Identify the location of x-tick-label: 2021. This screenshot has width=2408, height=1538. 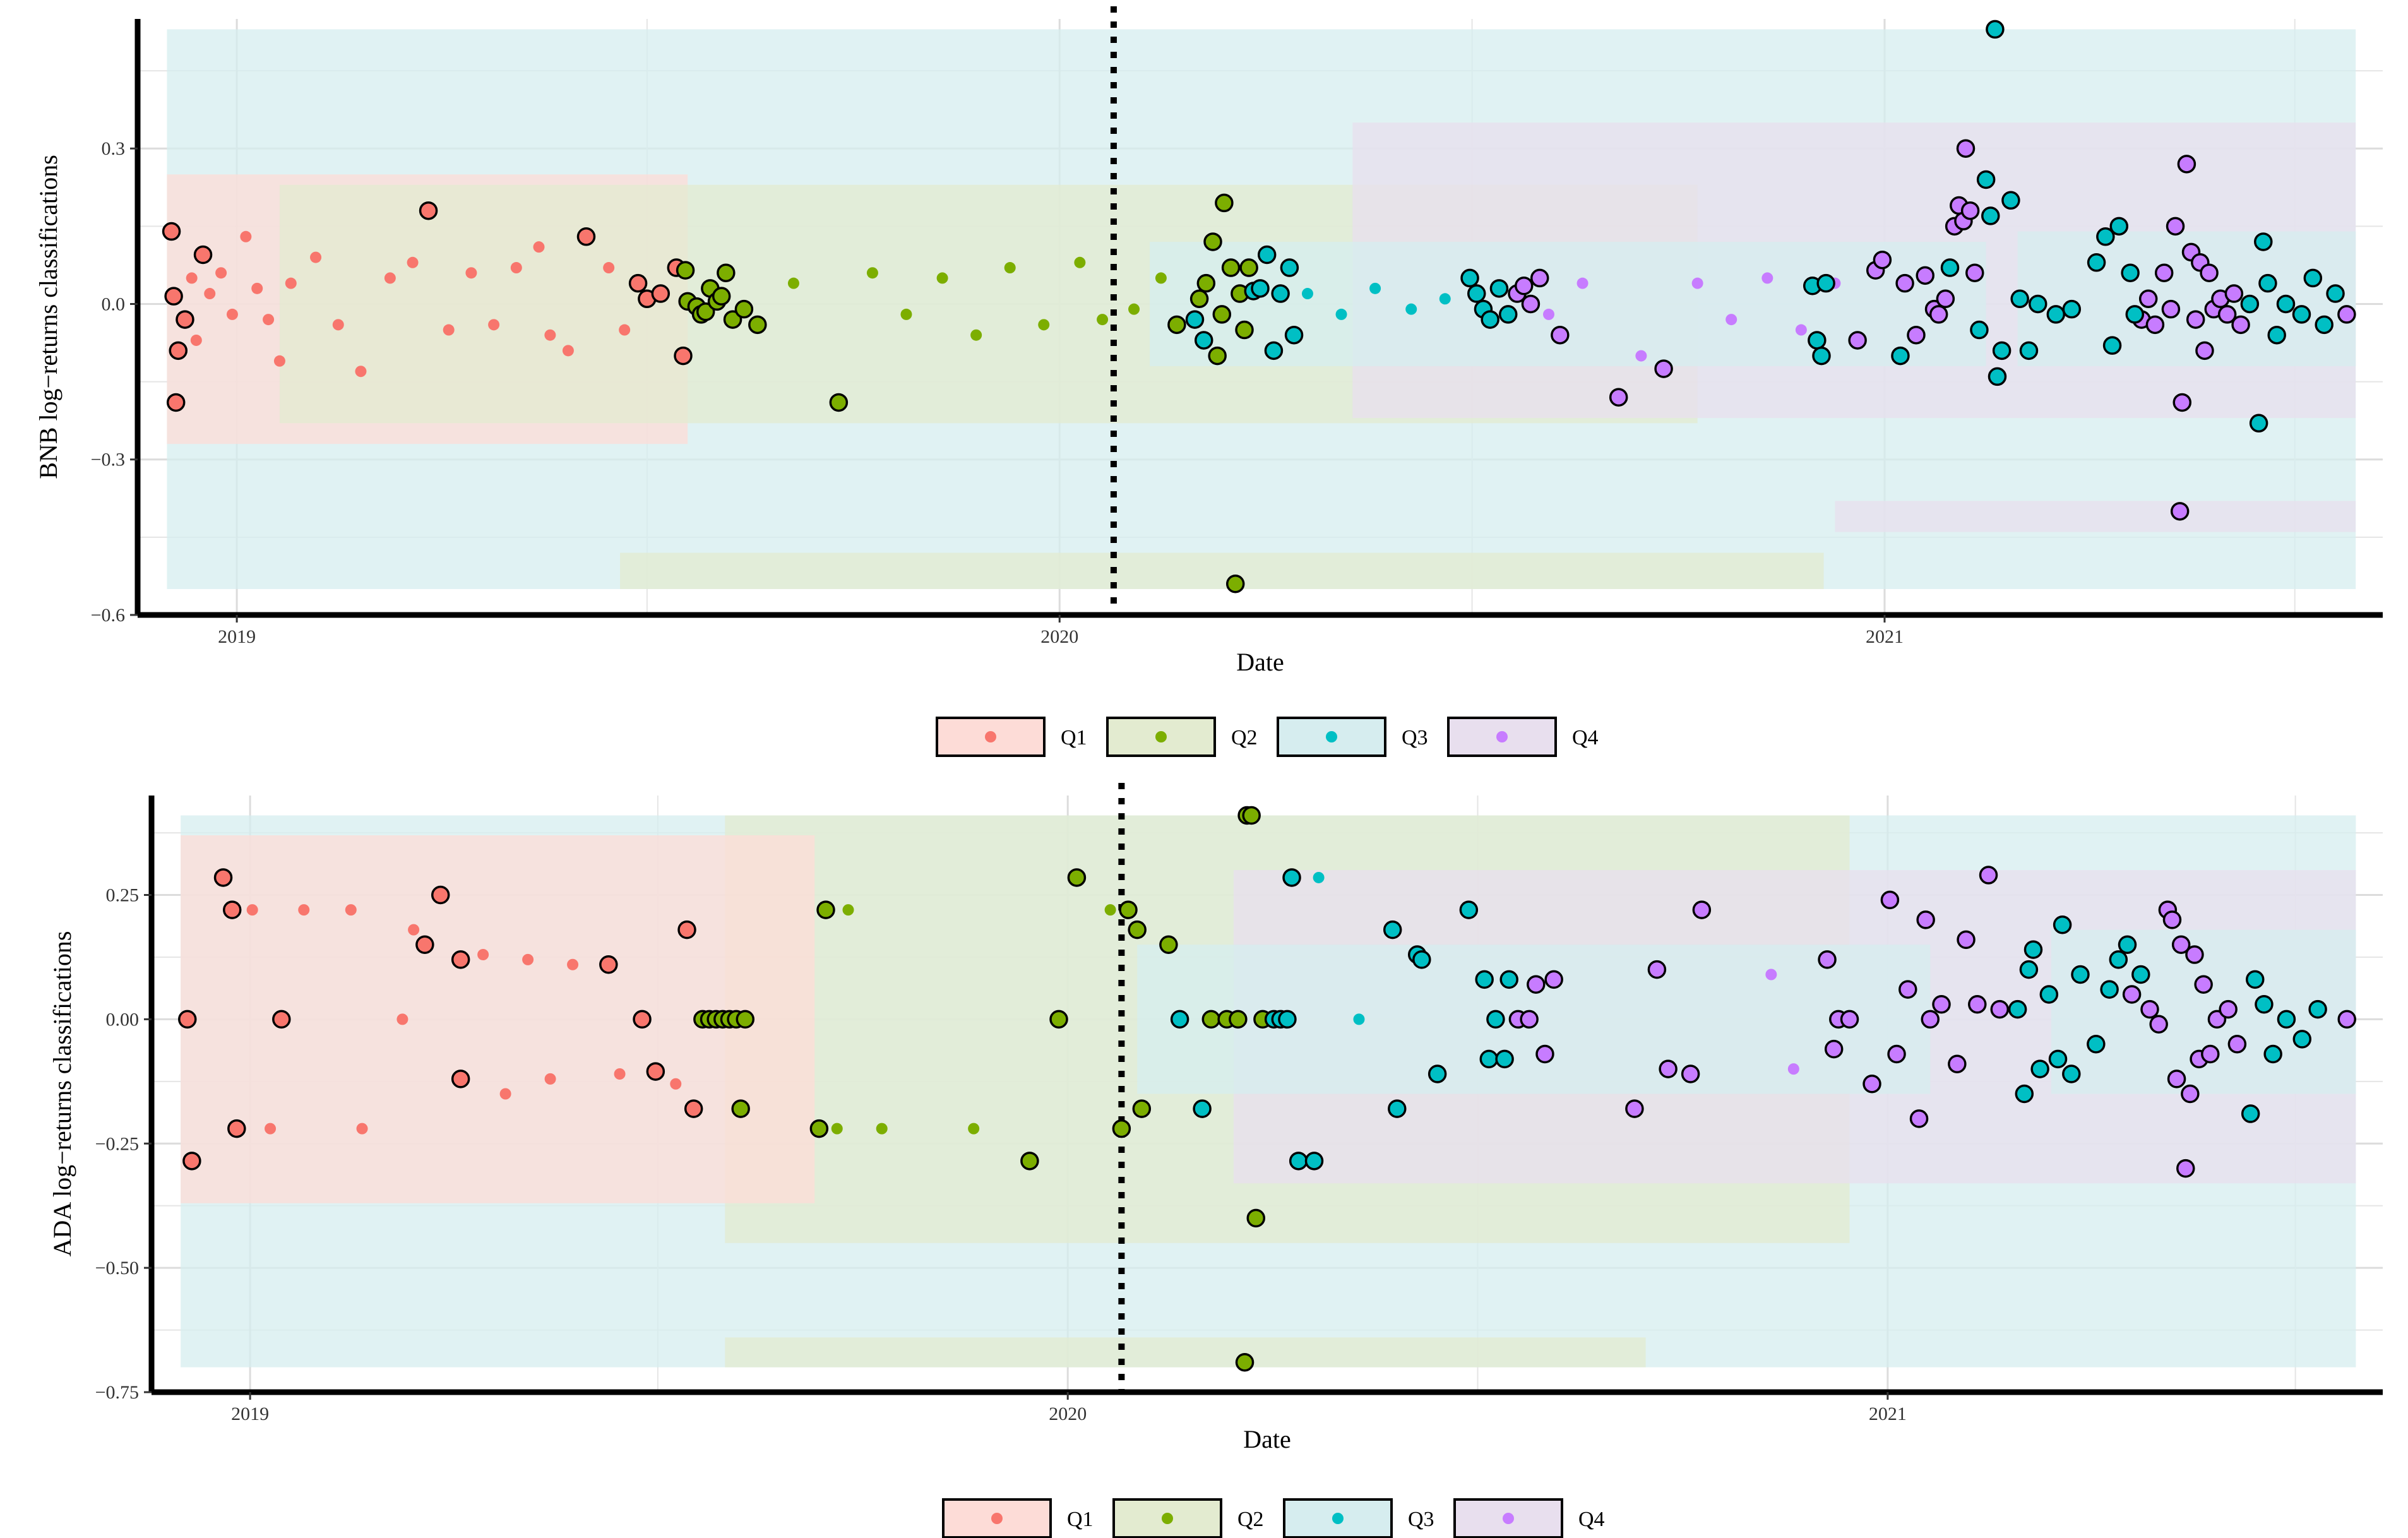
(1885, 636).